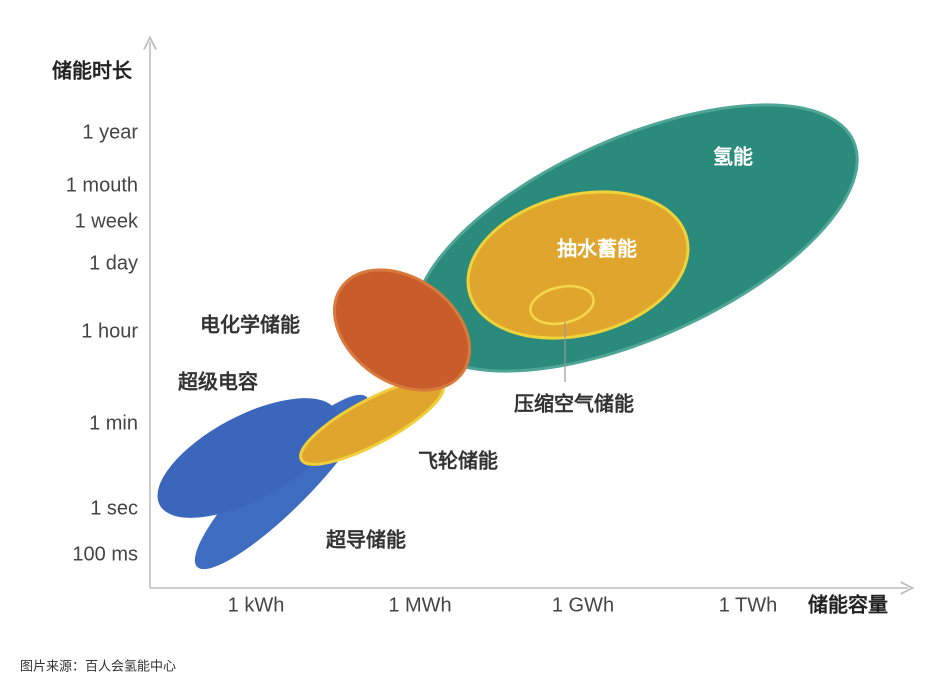  I want to click on compressed-air-region, so click(562, 305).